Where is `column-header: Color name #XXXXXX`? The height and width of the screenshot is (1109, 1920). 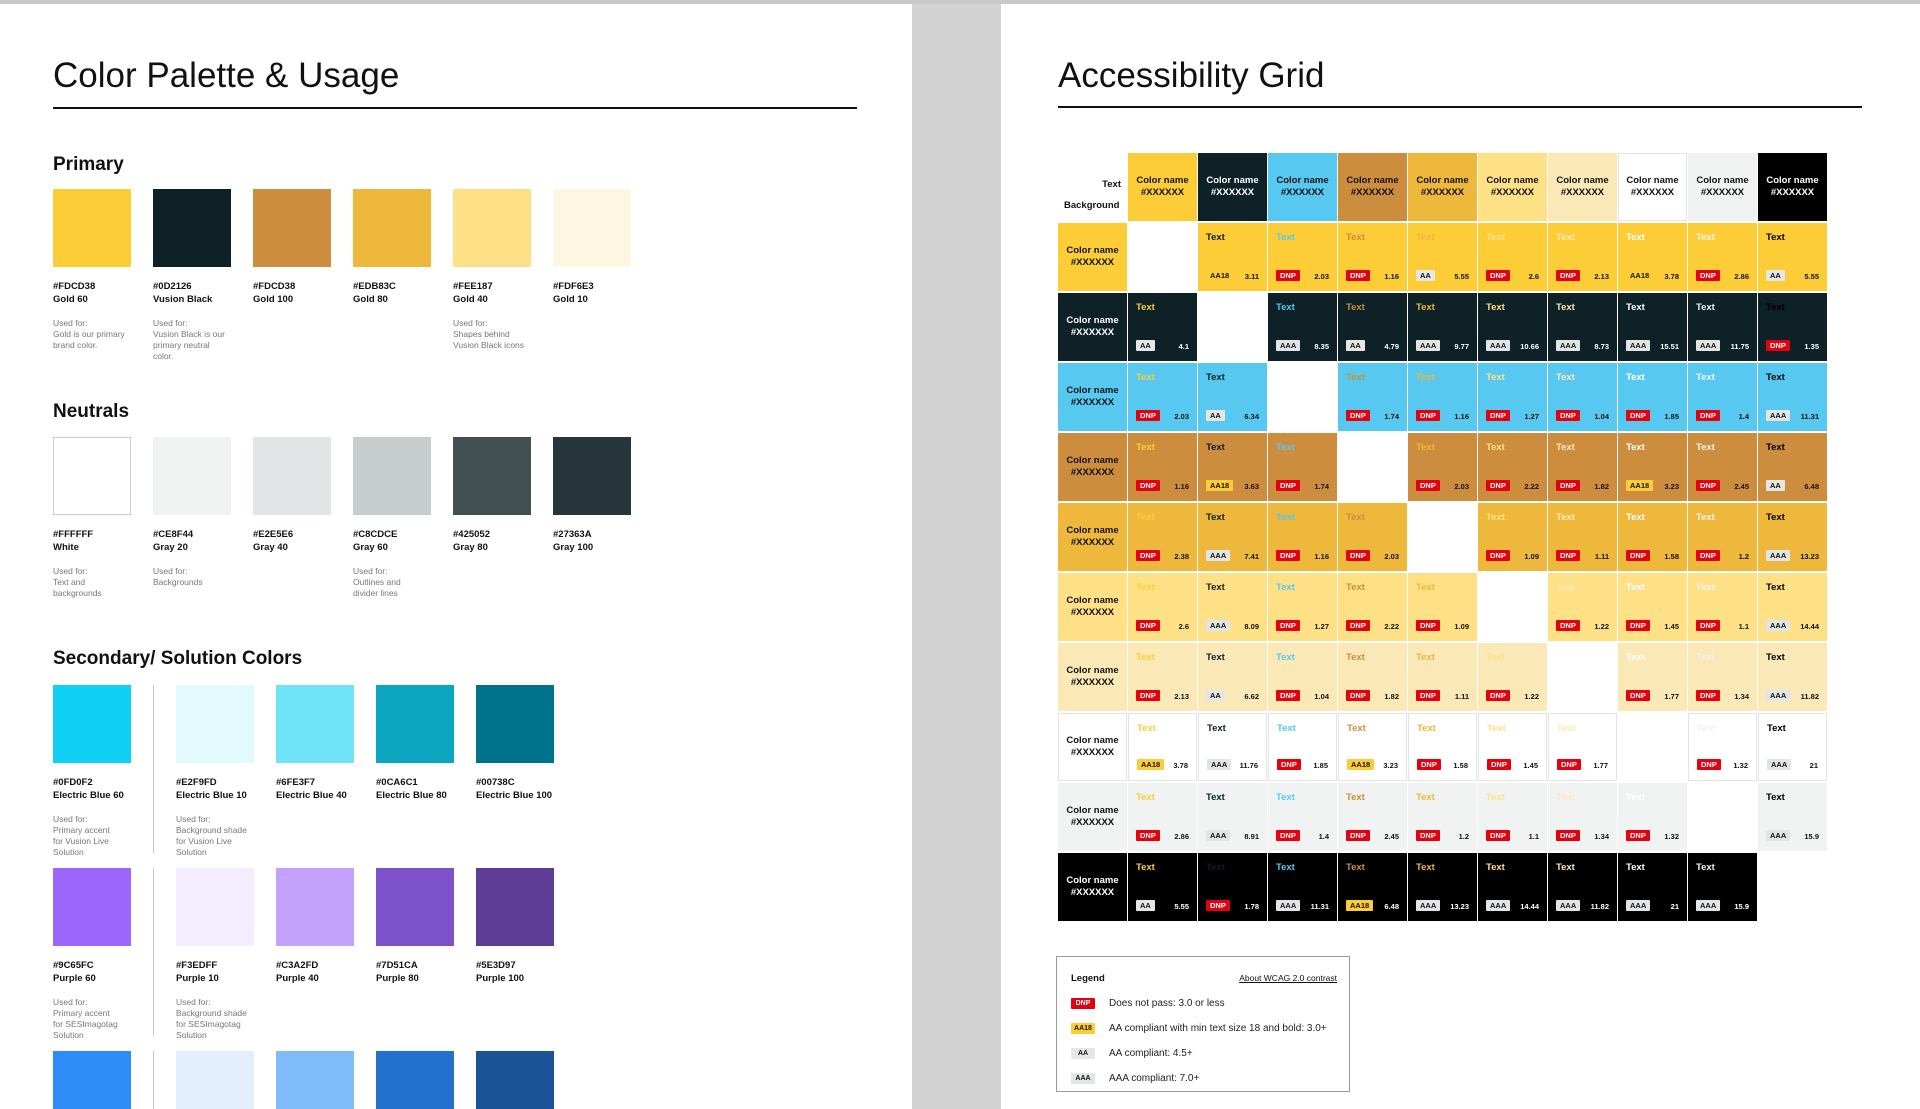
column-header: Color name #XXXXXX is located at coordinates (1652, 187).